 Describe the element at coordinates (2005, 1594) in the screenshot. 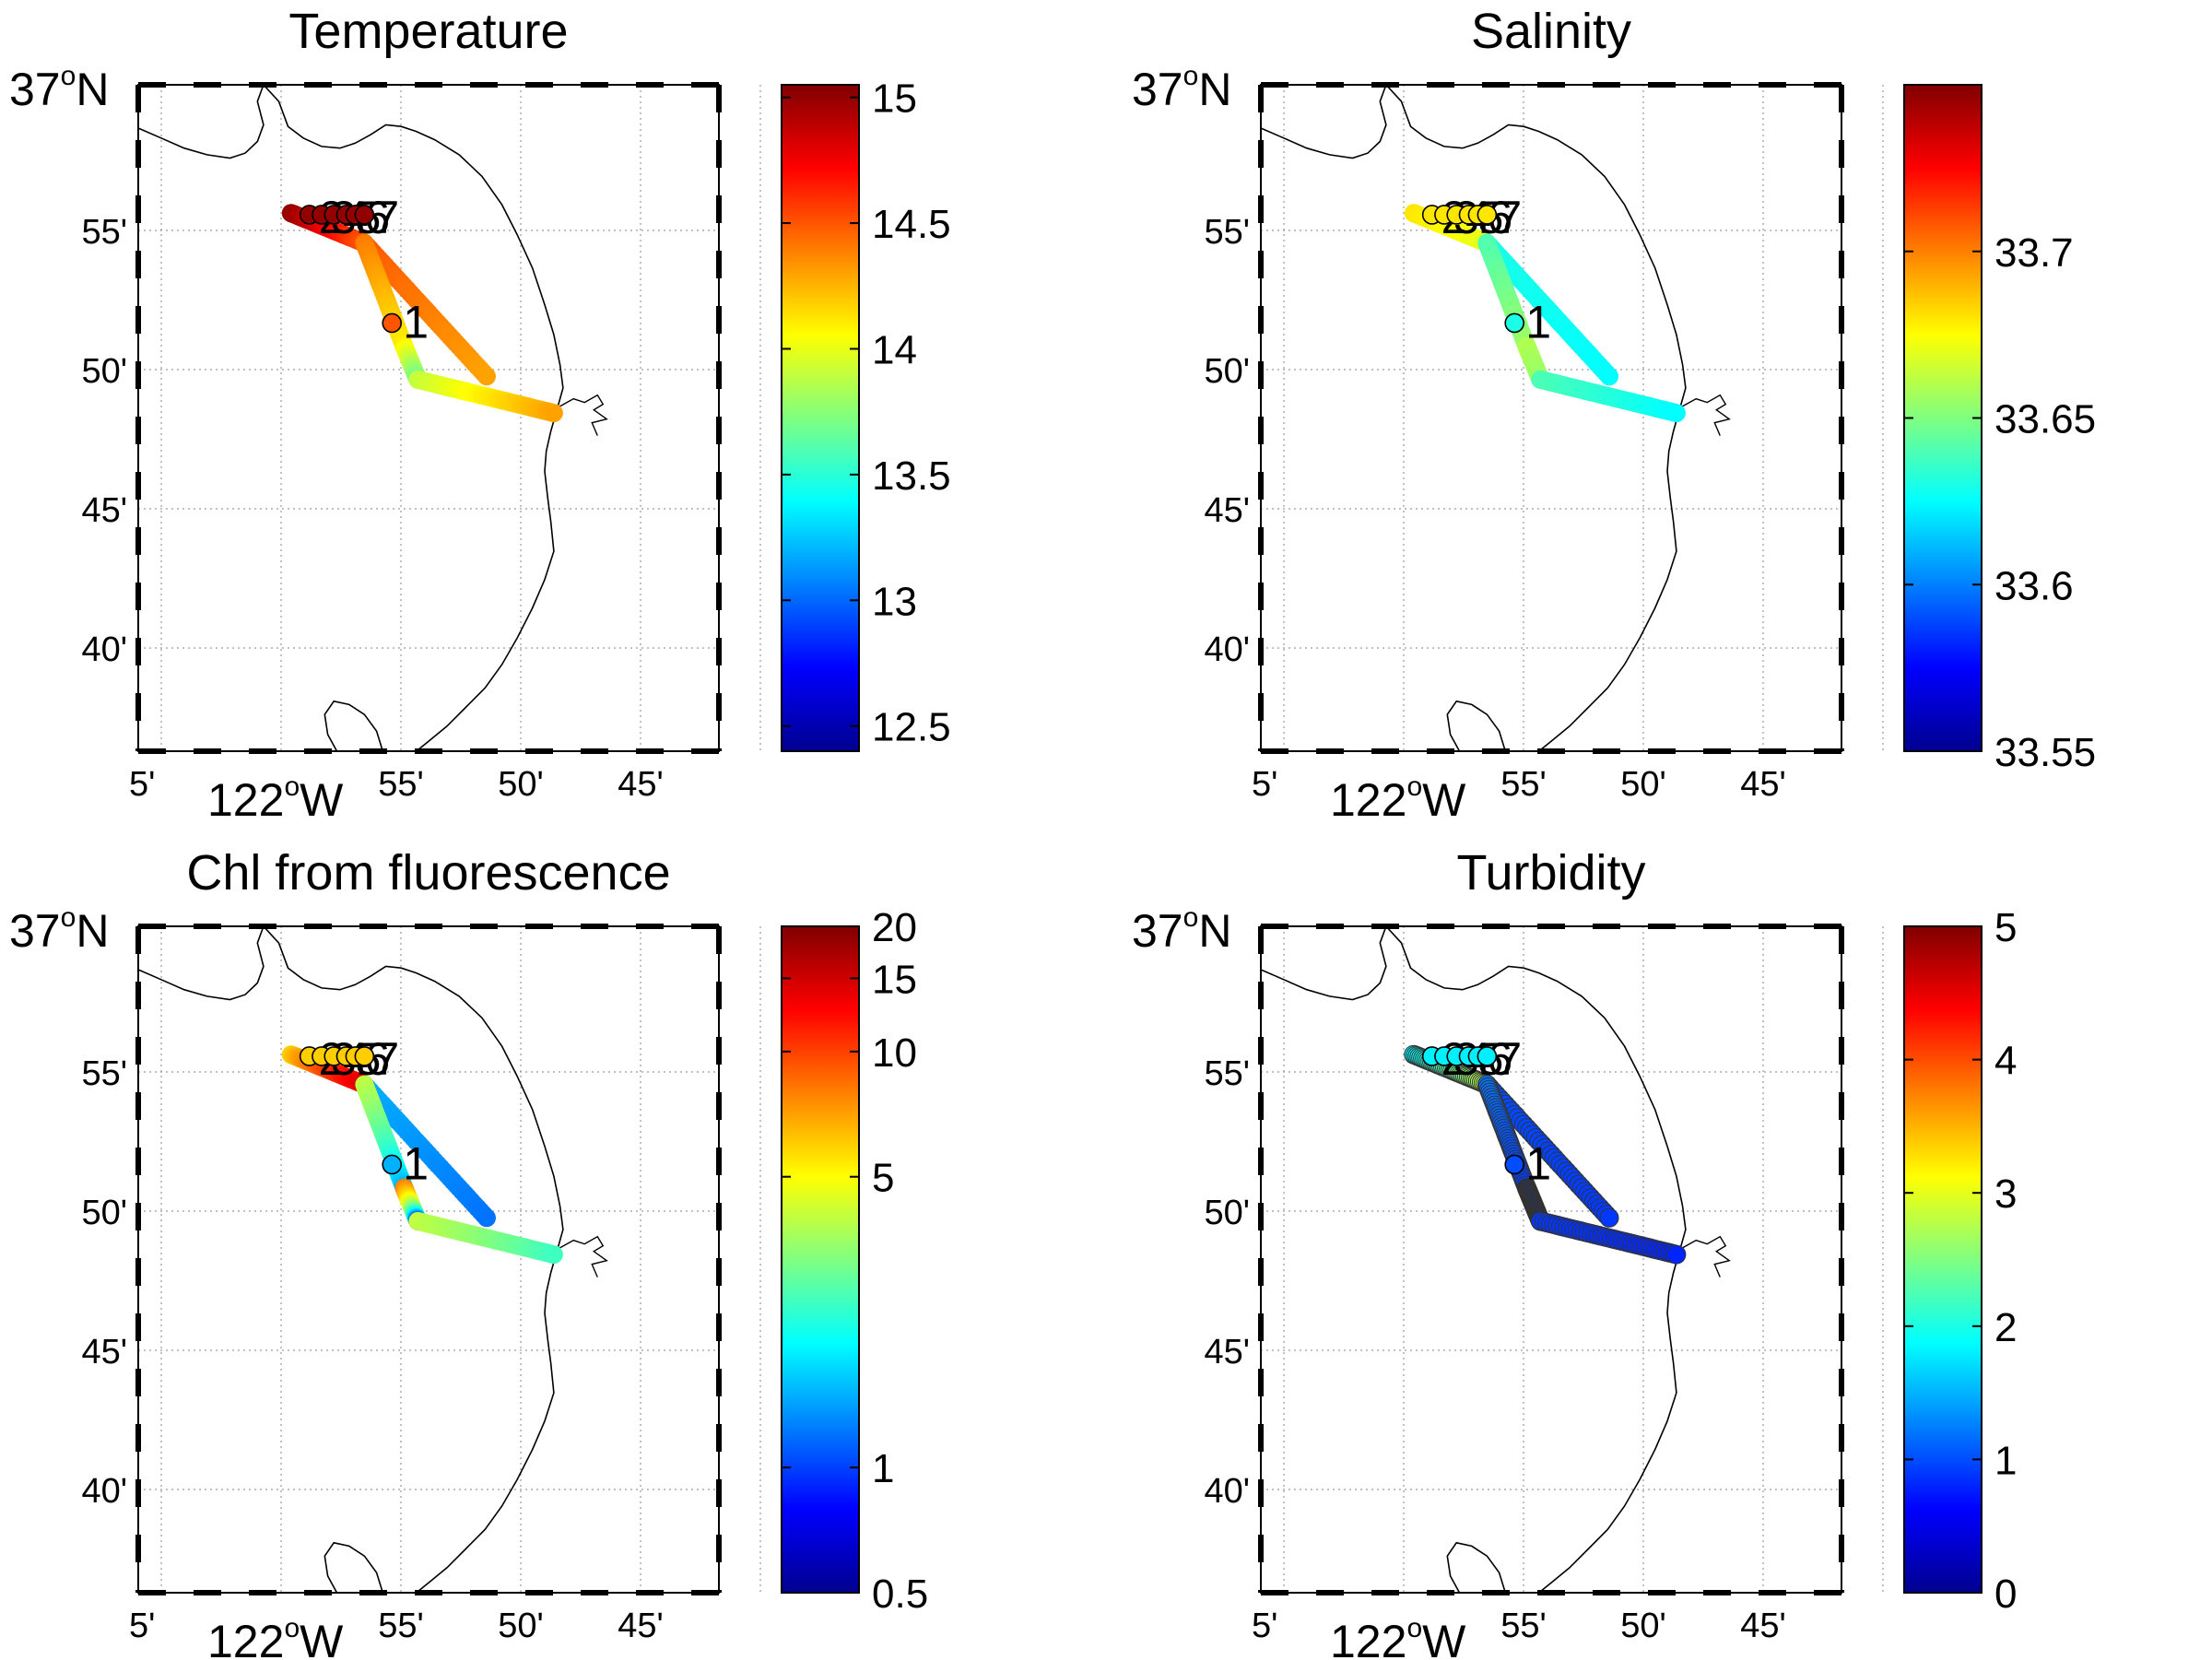

I see `colorbar-tick-label: 0` at that location.